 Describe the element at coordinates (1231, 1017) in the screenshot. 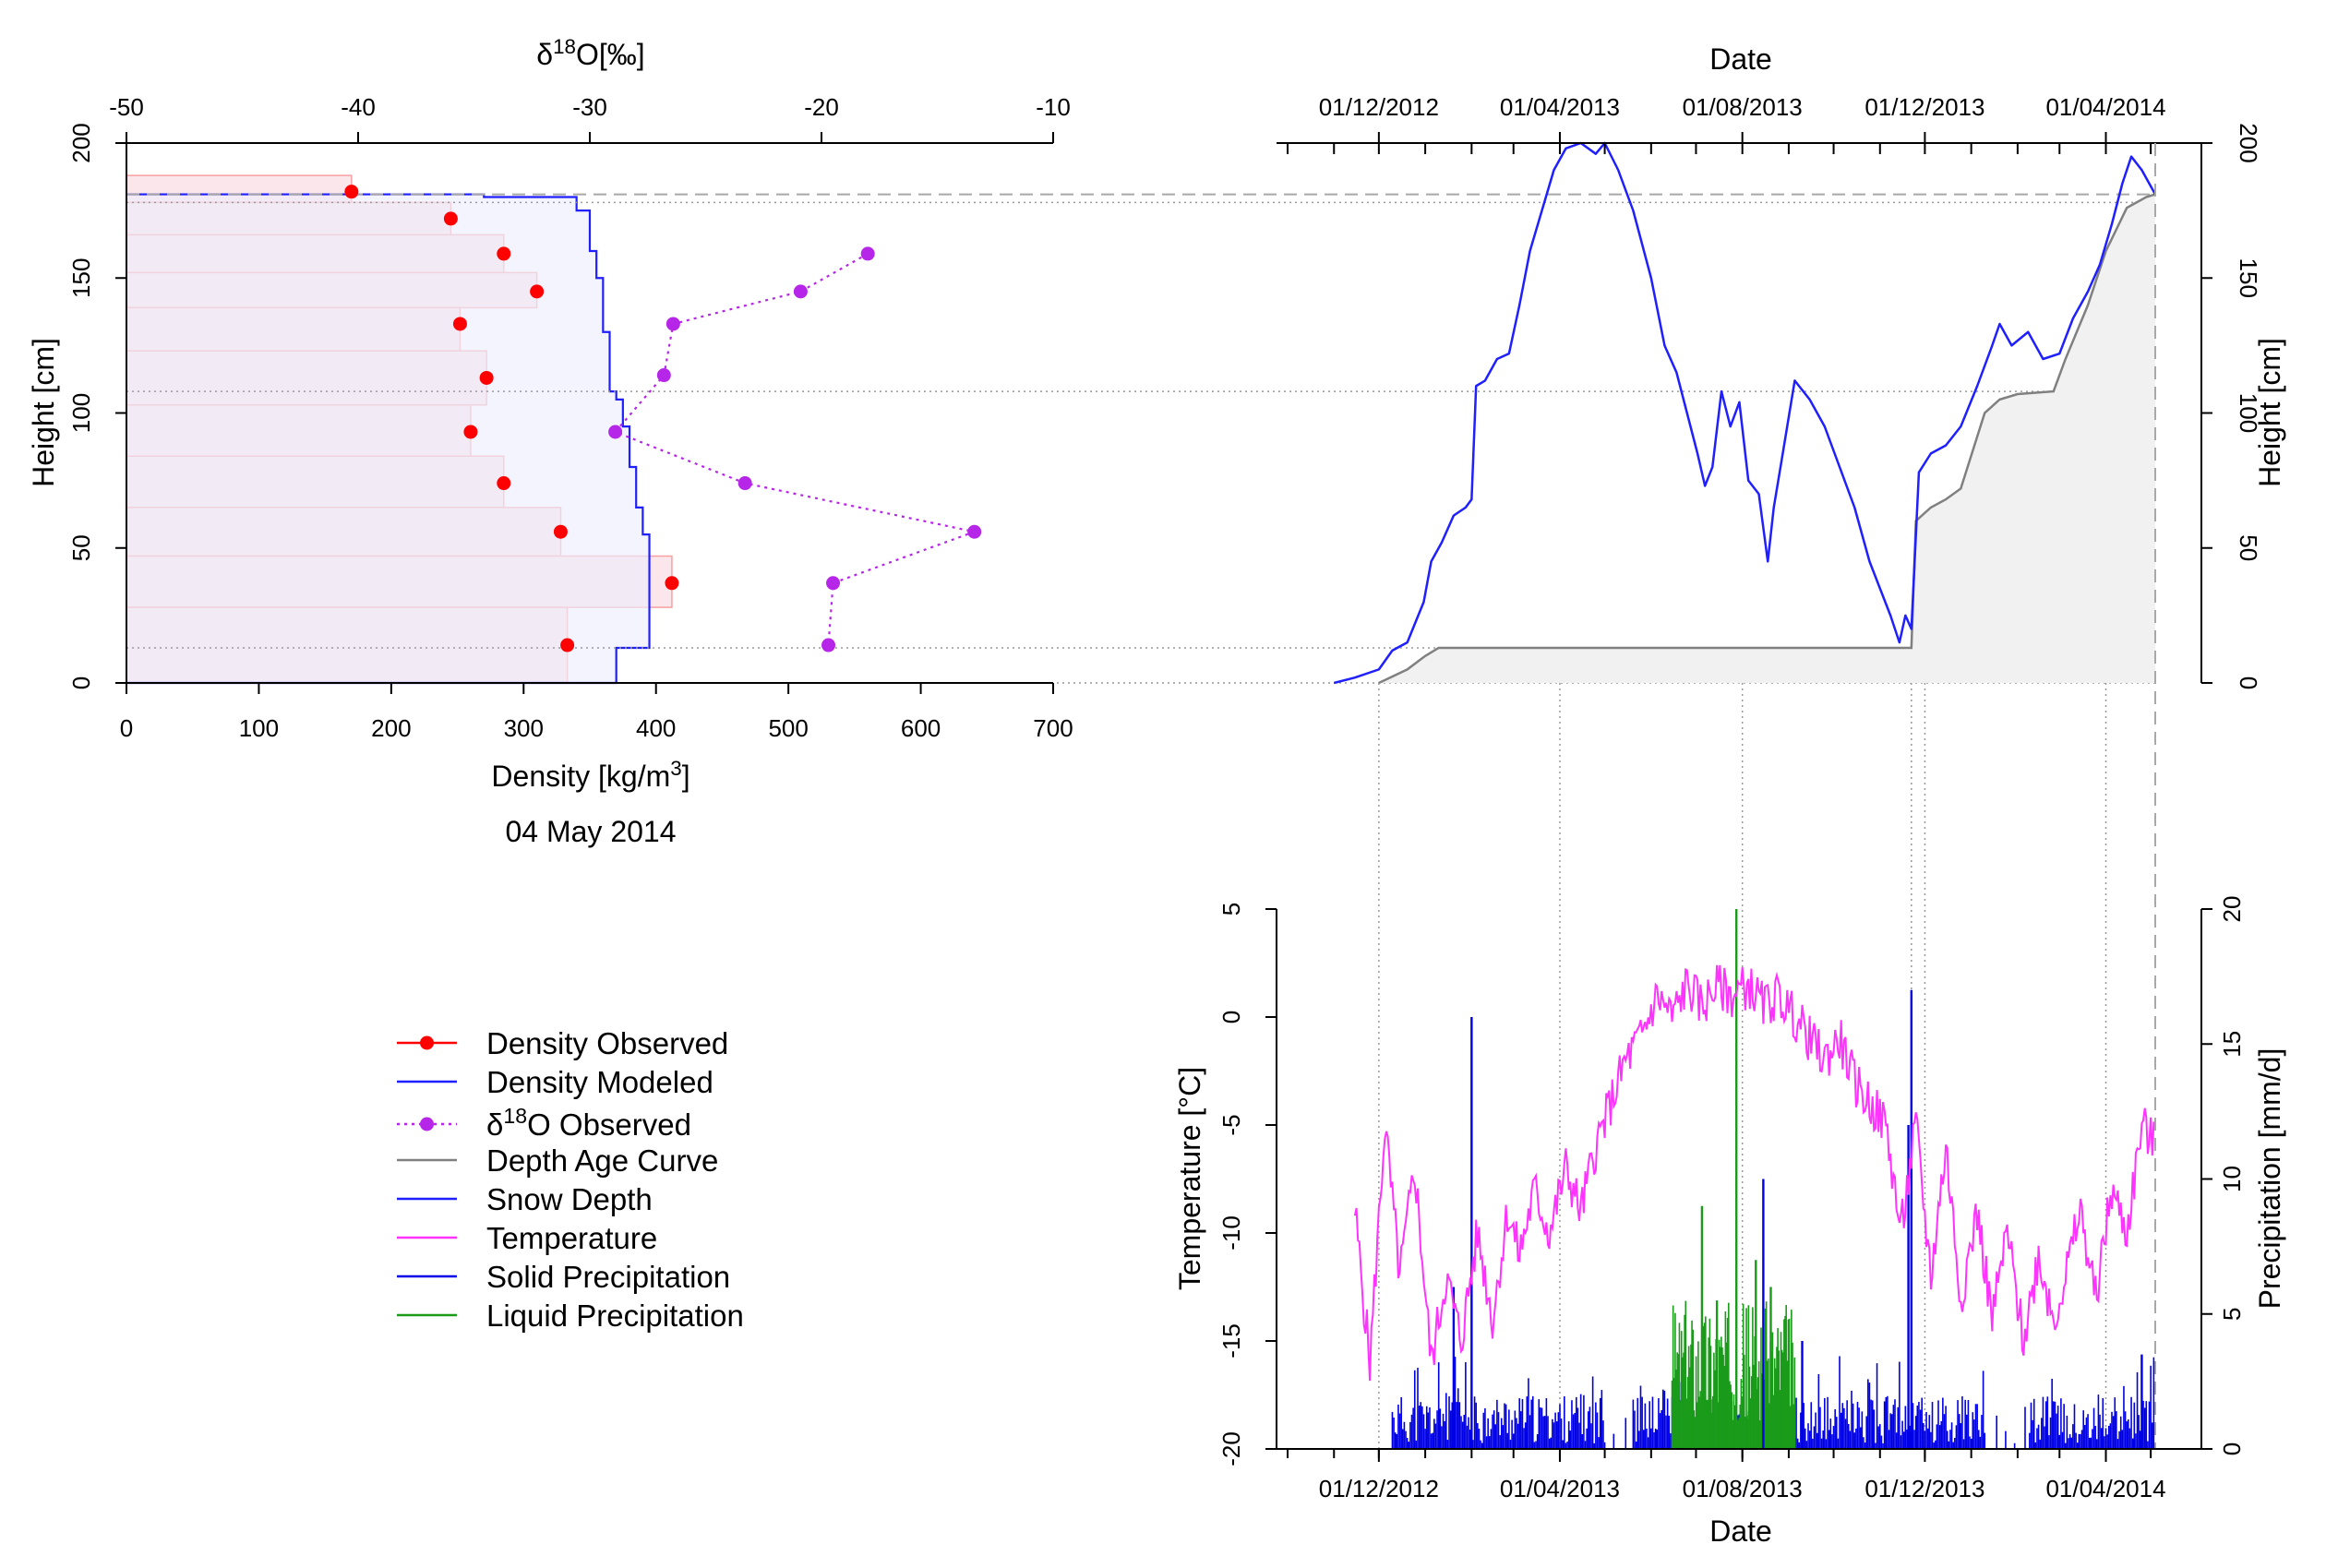

I see `temp-y-tick-label-1: 0` at that location.